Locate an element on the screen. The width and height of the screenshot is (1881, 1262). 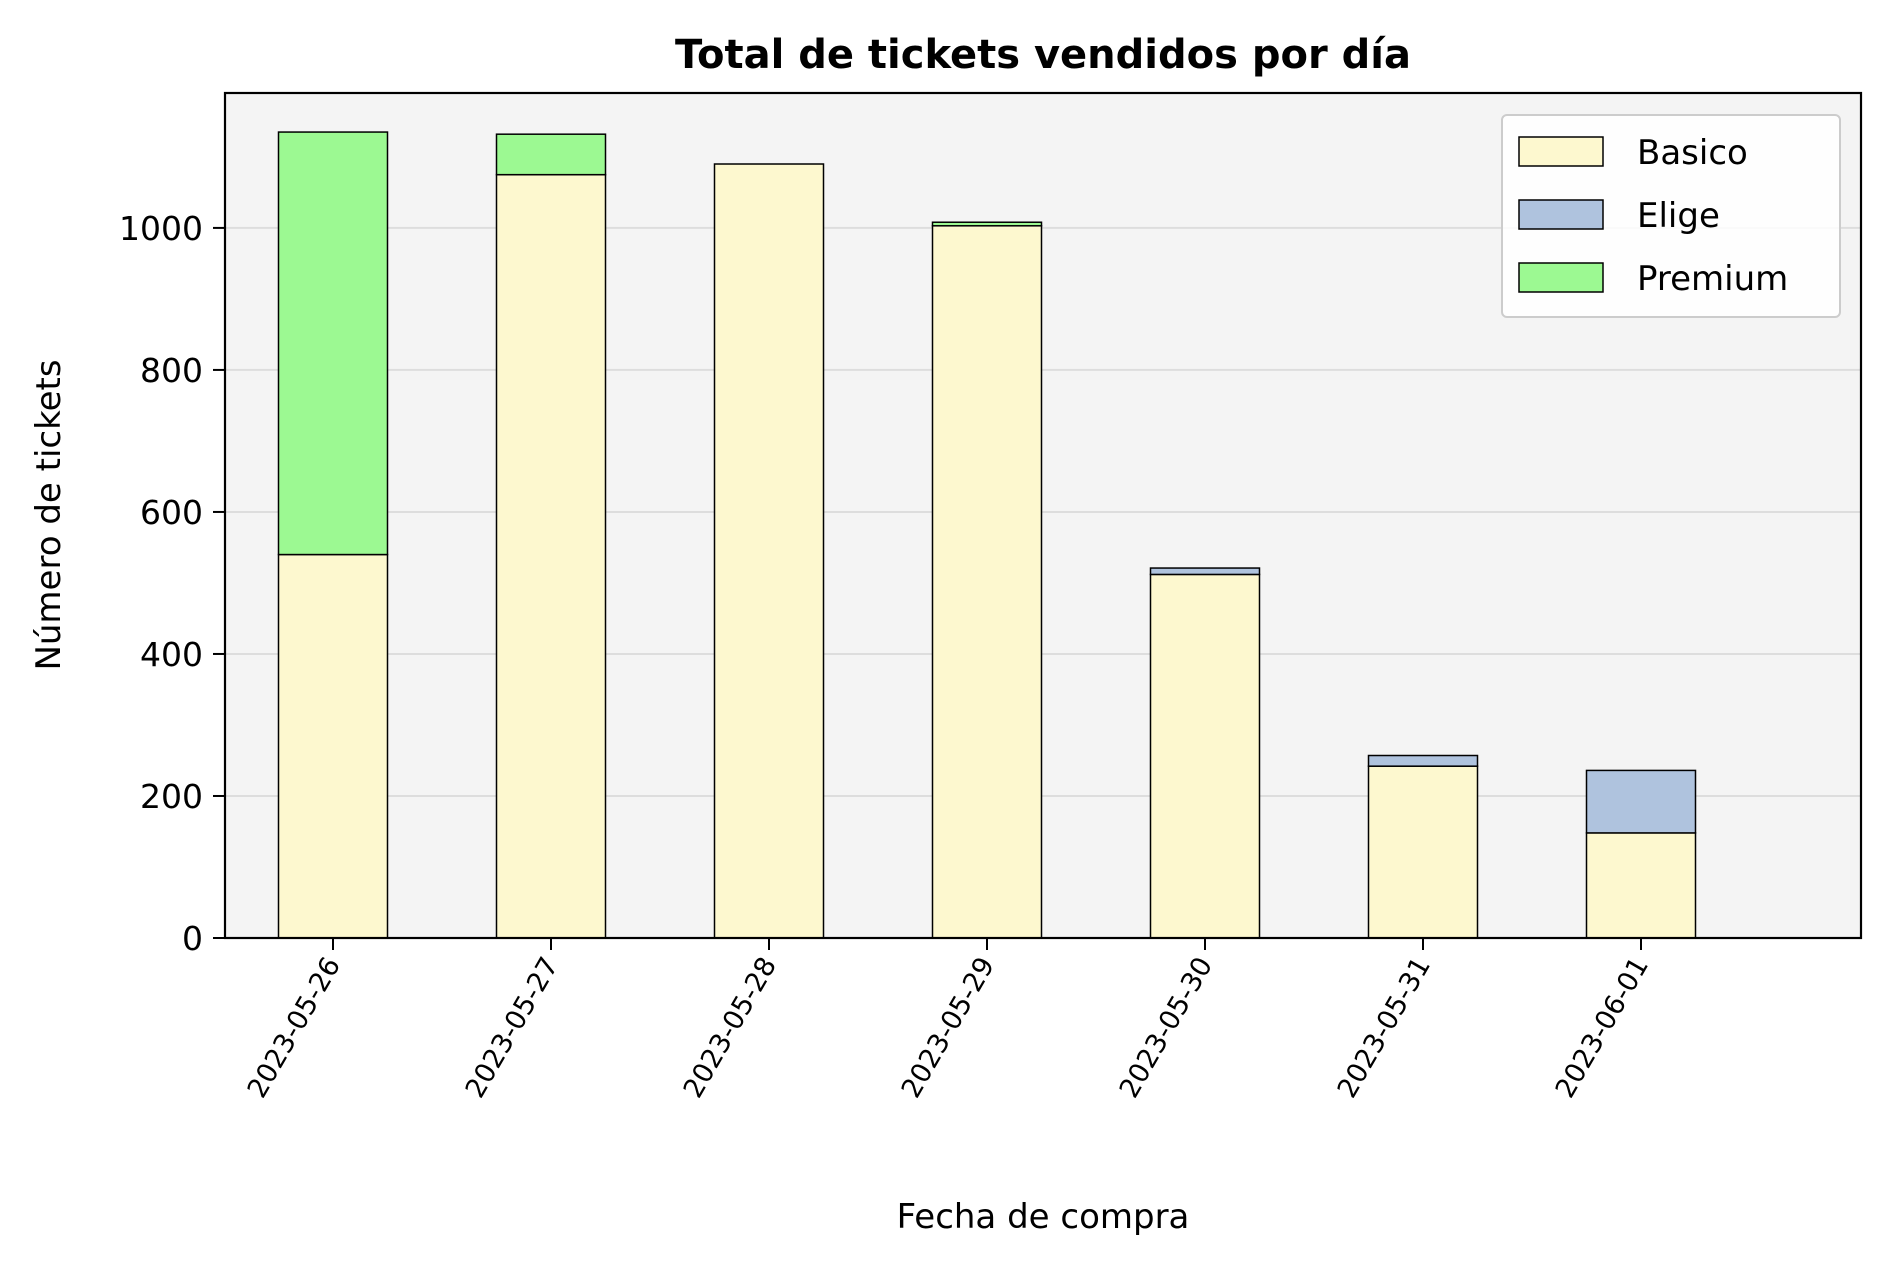
legend-label-basico: Basico is located at coordinates (1692, 153).